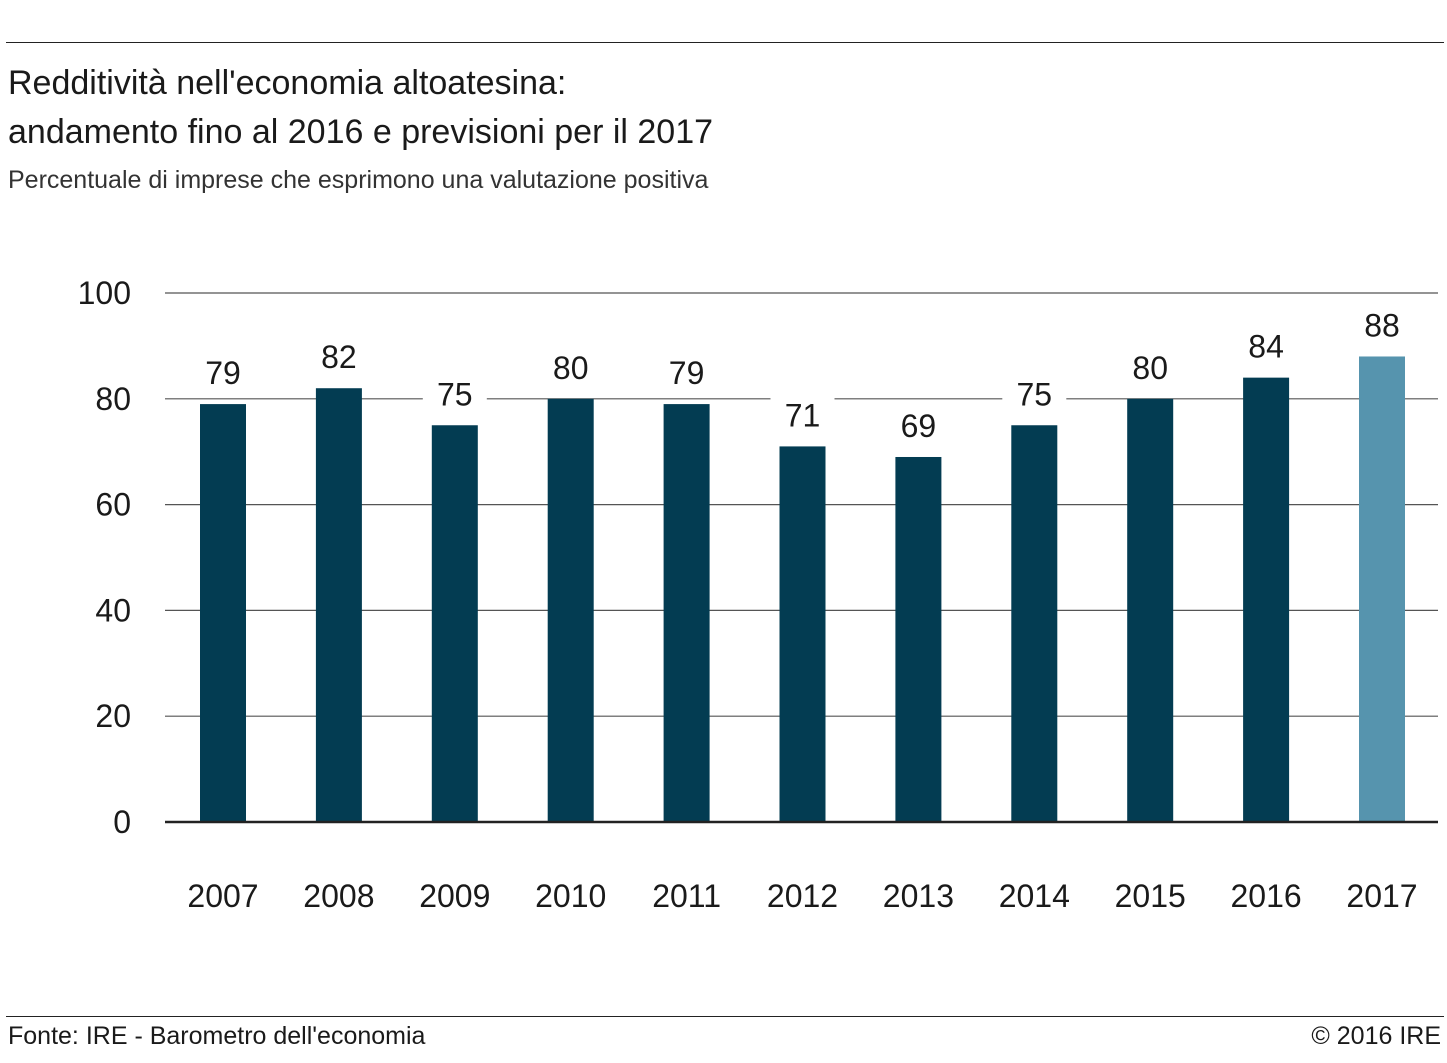 The image size is (1447, 1063). I want to click on data-label: 69, so click(919, 426).